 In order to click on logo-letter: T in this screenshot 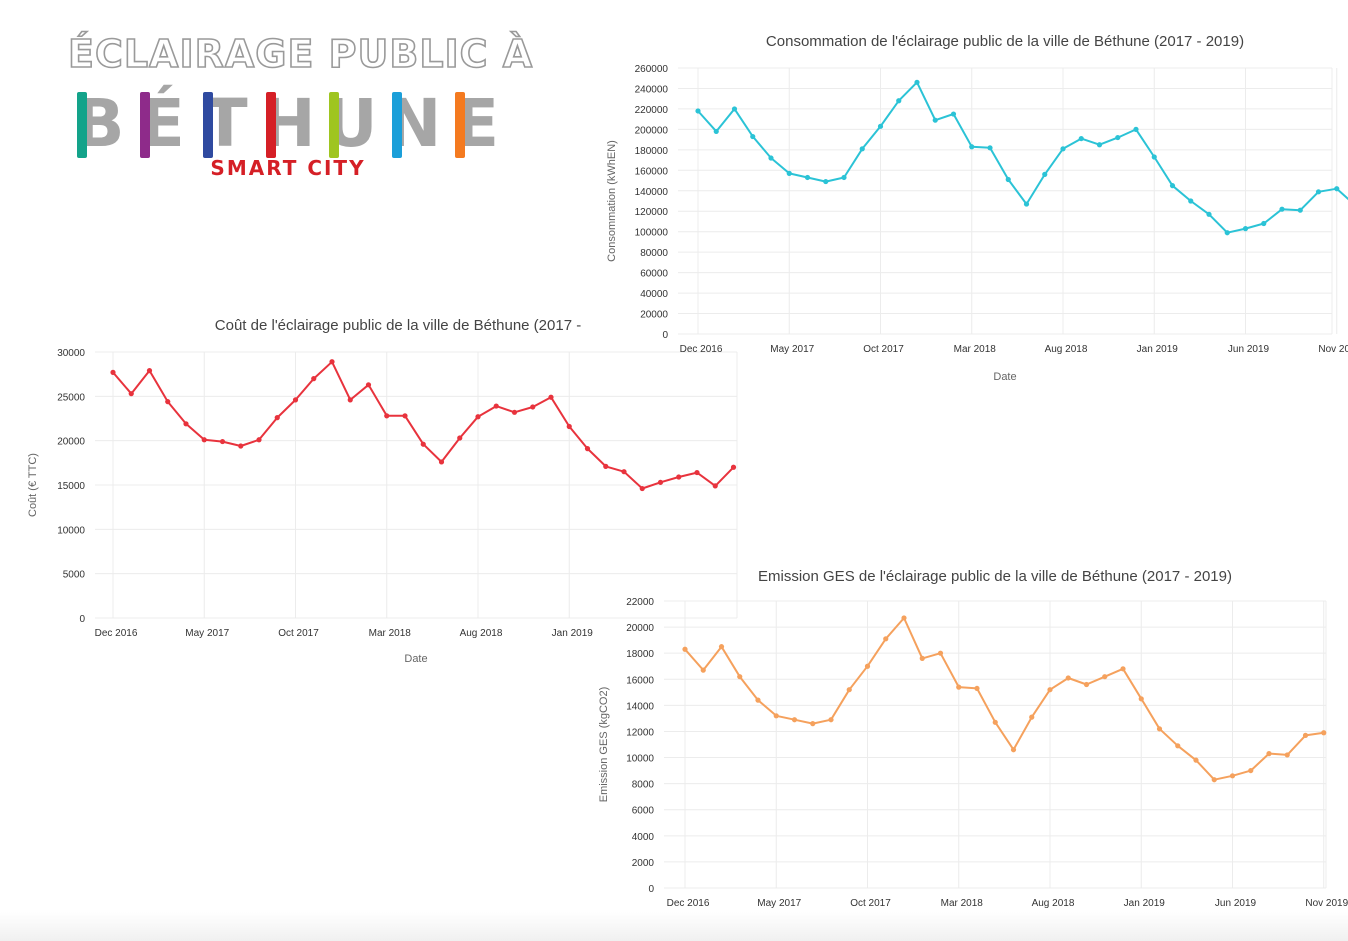, I will do `click(225, 123)`.